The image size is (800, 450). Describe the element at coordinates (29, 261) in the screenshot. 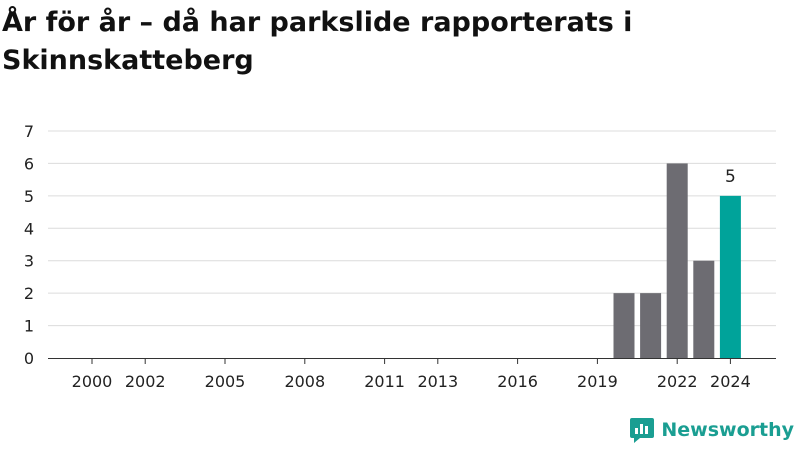

I see `y-tick-label: 3` at that location.